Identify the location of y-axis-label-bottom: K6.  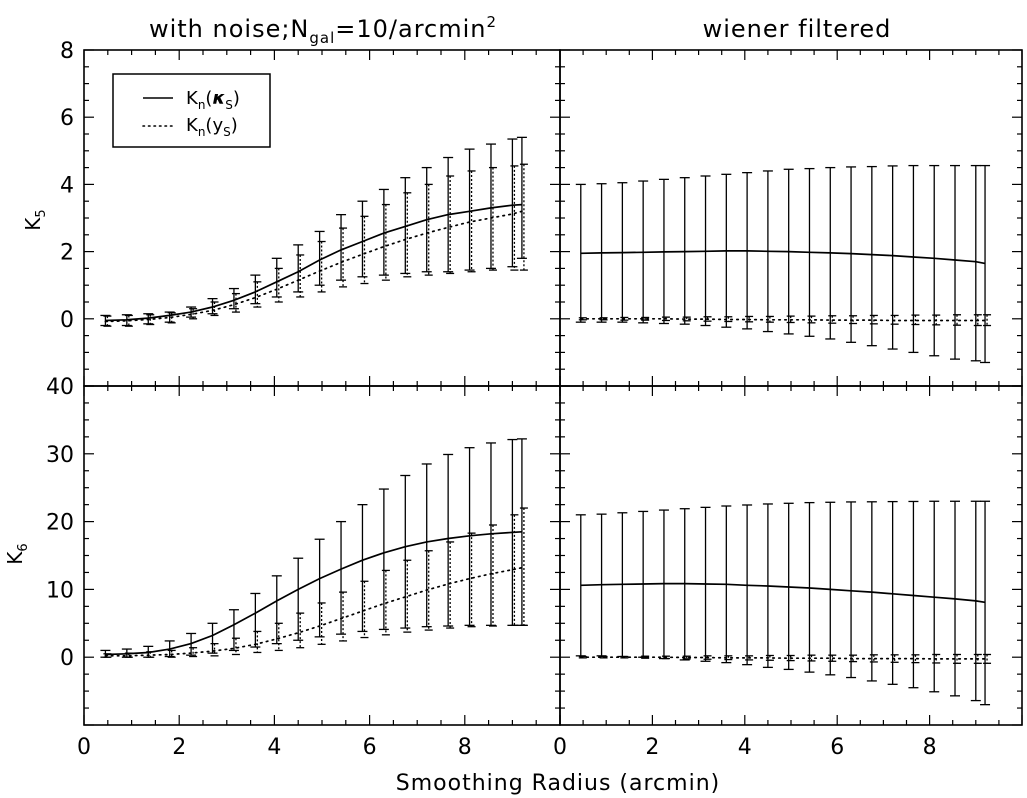
(17, 553).